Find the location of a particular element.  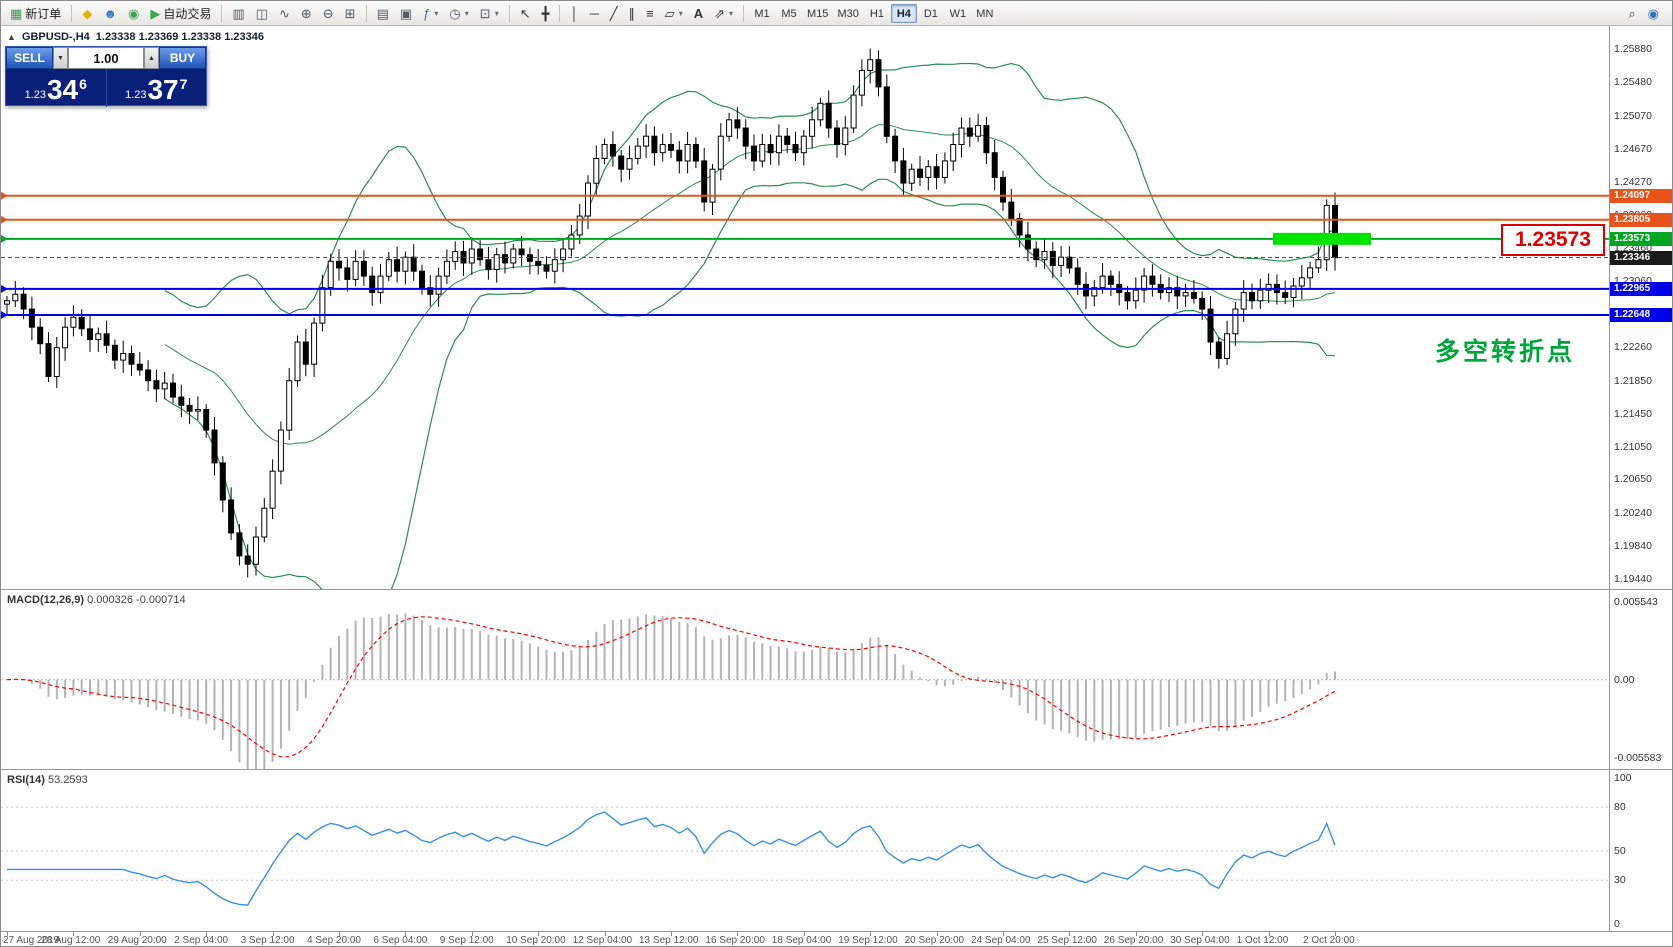

fibonacci-icon: ≡ is located at coordinates (650, 13).